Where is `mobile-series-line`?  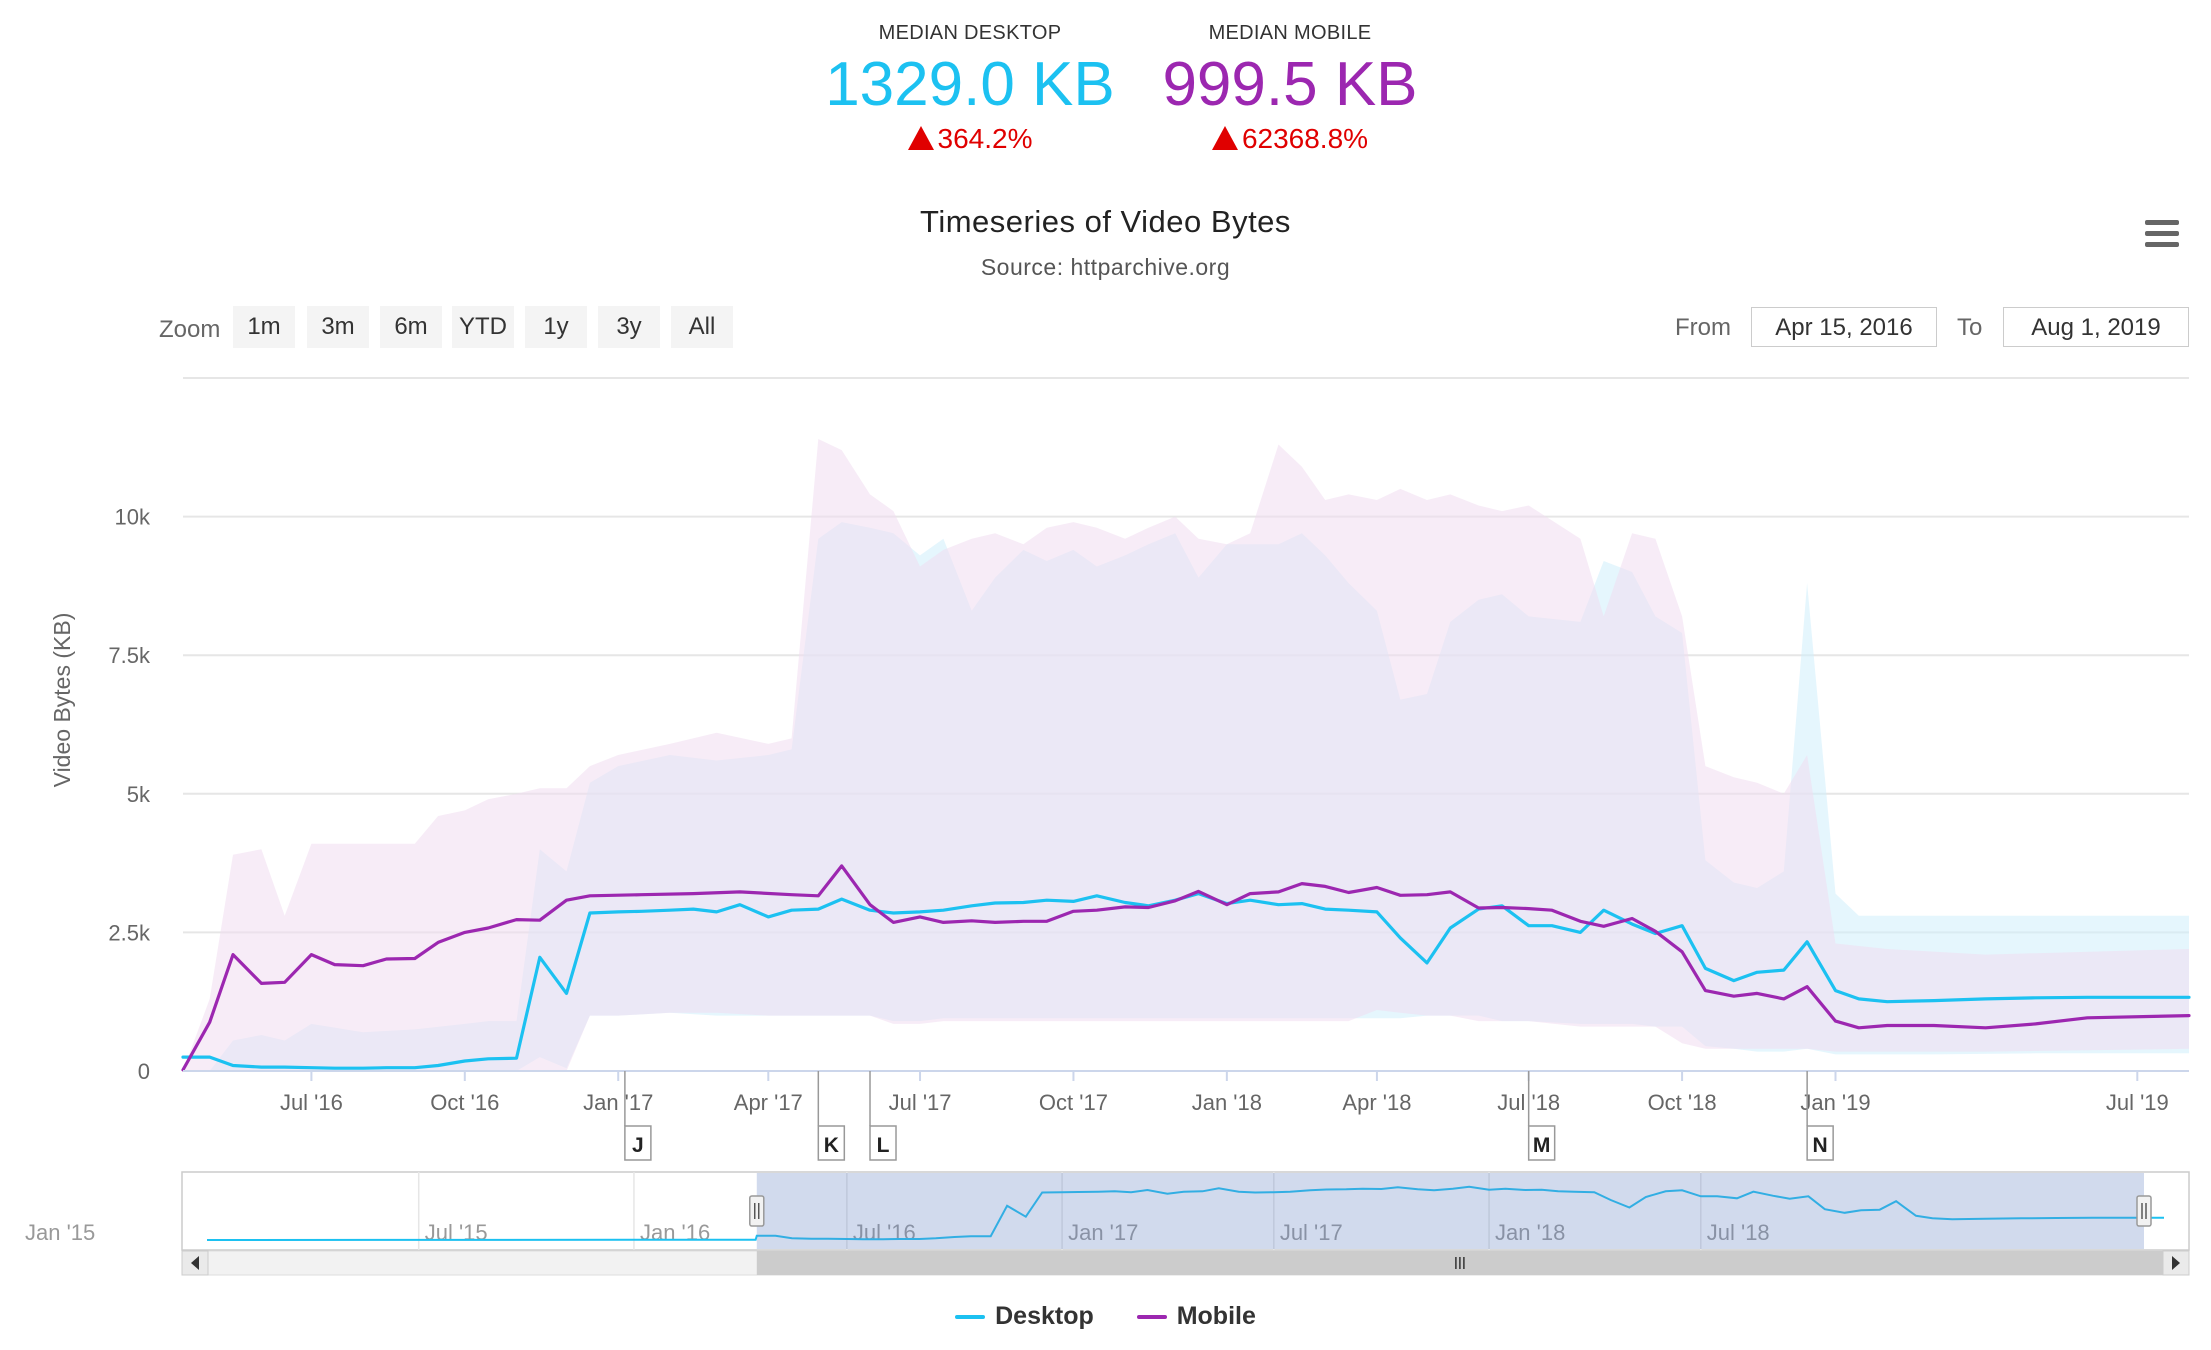 mobile-series-line is located at coordinates (1186, 968).